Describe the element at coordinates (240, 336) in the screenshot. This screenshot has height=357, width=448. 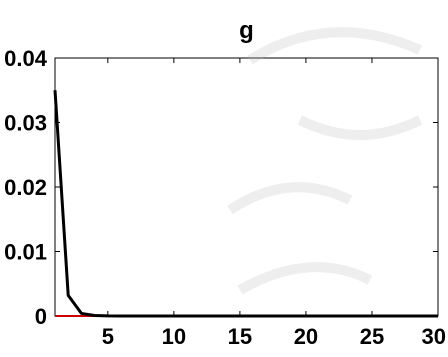
I see `x-tick-label: 15` at that location.